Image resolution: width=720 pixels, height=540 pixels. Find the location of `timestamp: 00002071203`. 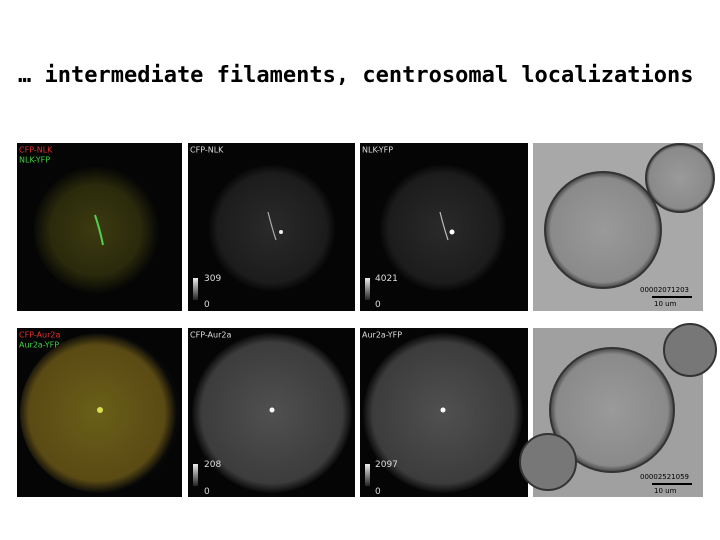

timestamp: 00002071203 is located at coordinates (664, 290).